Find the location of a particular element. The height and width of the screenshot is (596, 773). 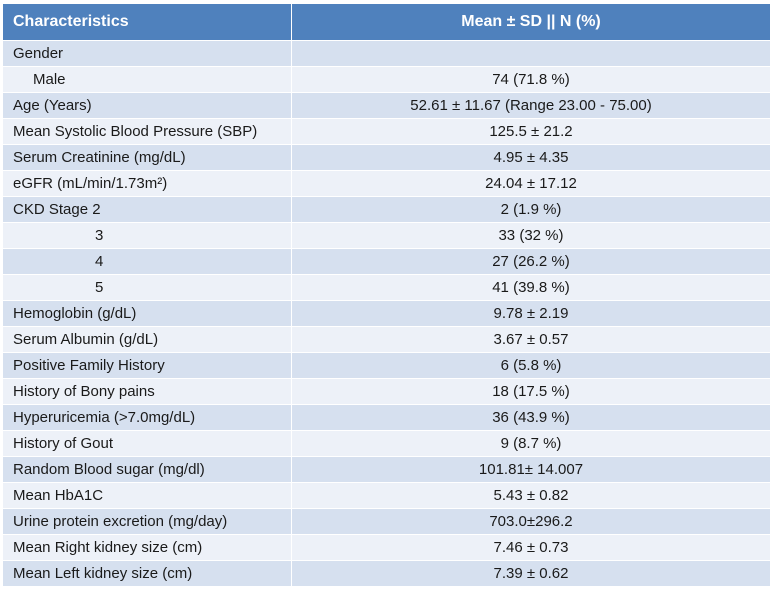

row-value: 4.95 ± 4.35 is located at coordinates (531, 157).